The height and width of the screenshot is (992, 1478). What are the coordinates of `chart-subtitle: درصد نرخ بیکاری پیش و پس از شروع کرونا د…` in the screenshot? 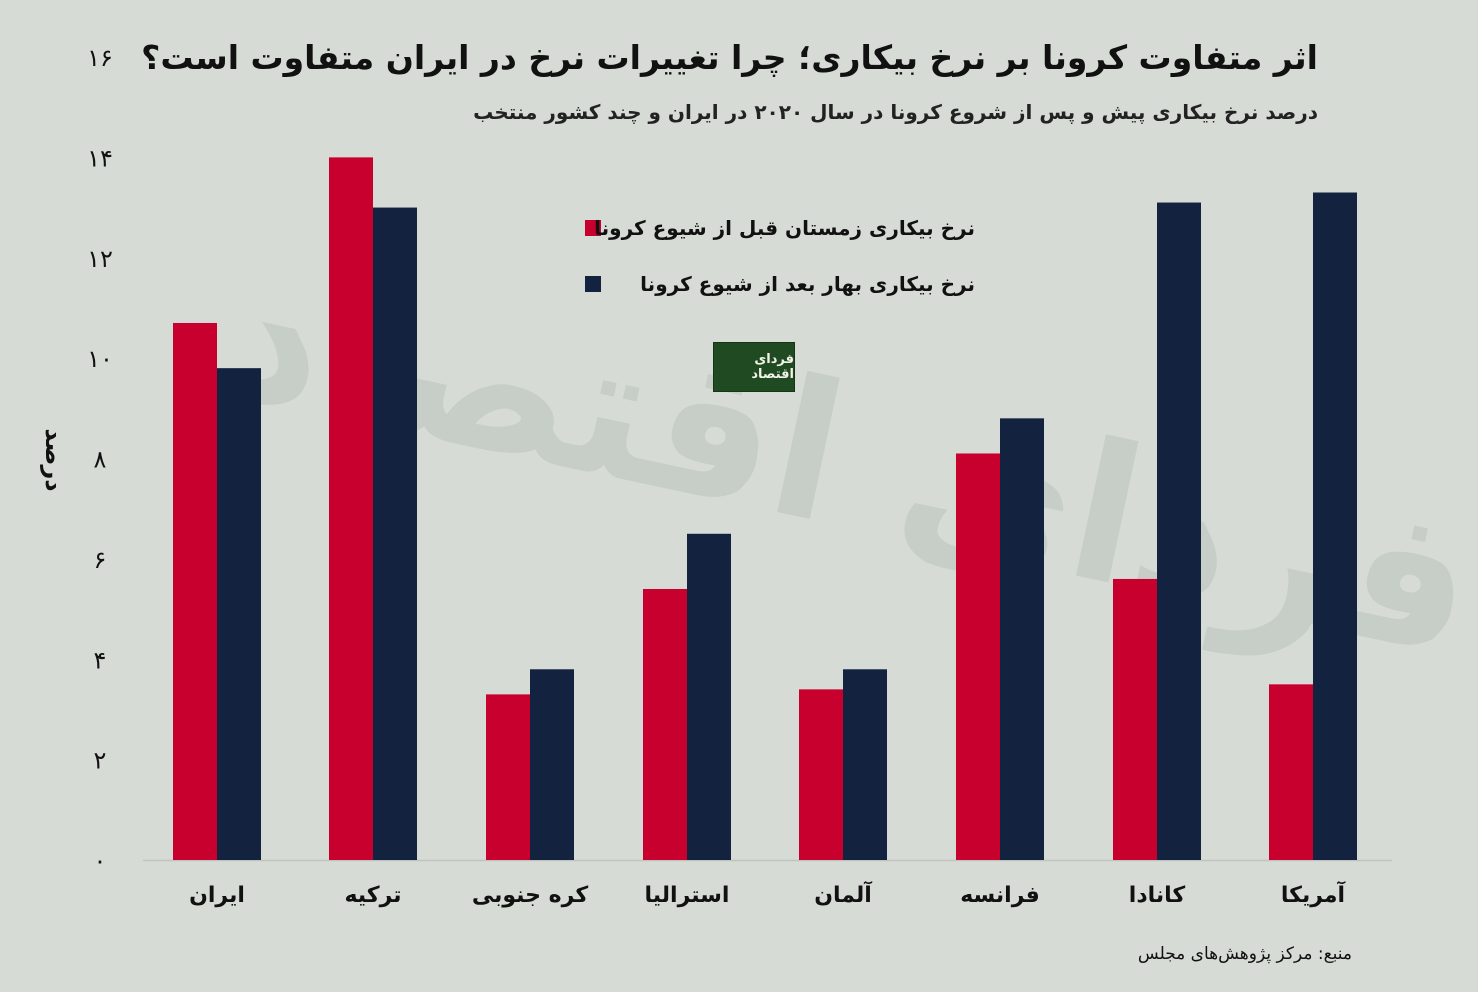 It's located at (895, 112).